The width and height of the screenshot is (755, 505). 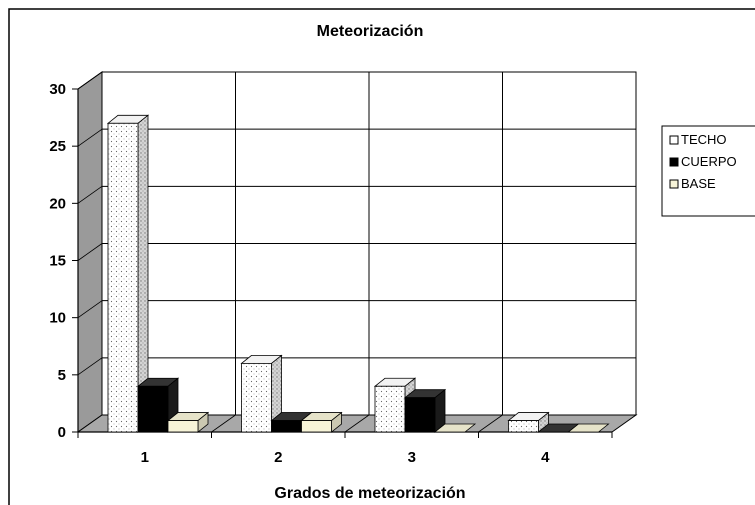 I want to click on x-tick-label: 4, so click(x=545, y=457).